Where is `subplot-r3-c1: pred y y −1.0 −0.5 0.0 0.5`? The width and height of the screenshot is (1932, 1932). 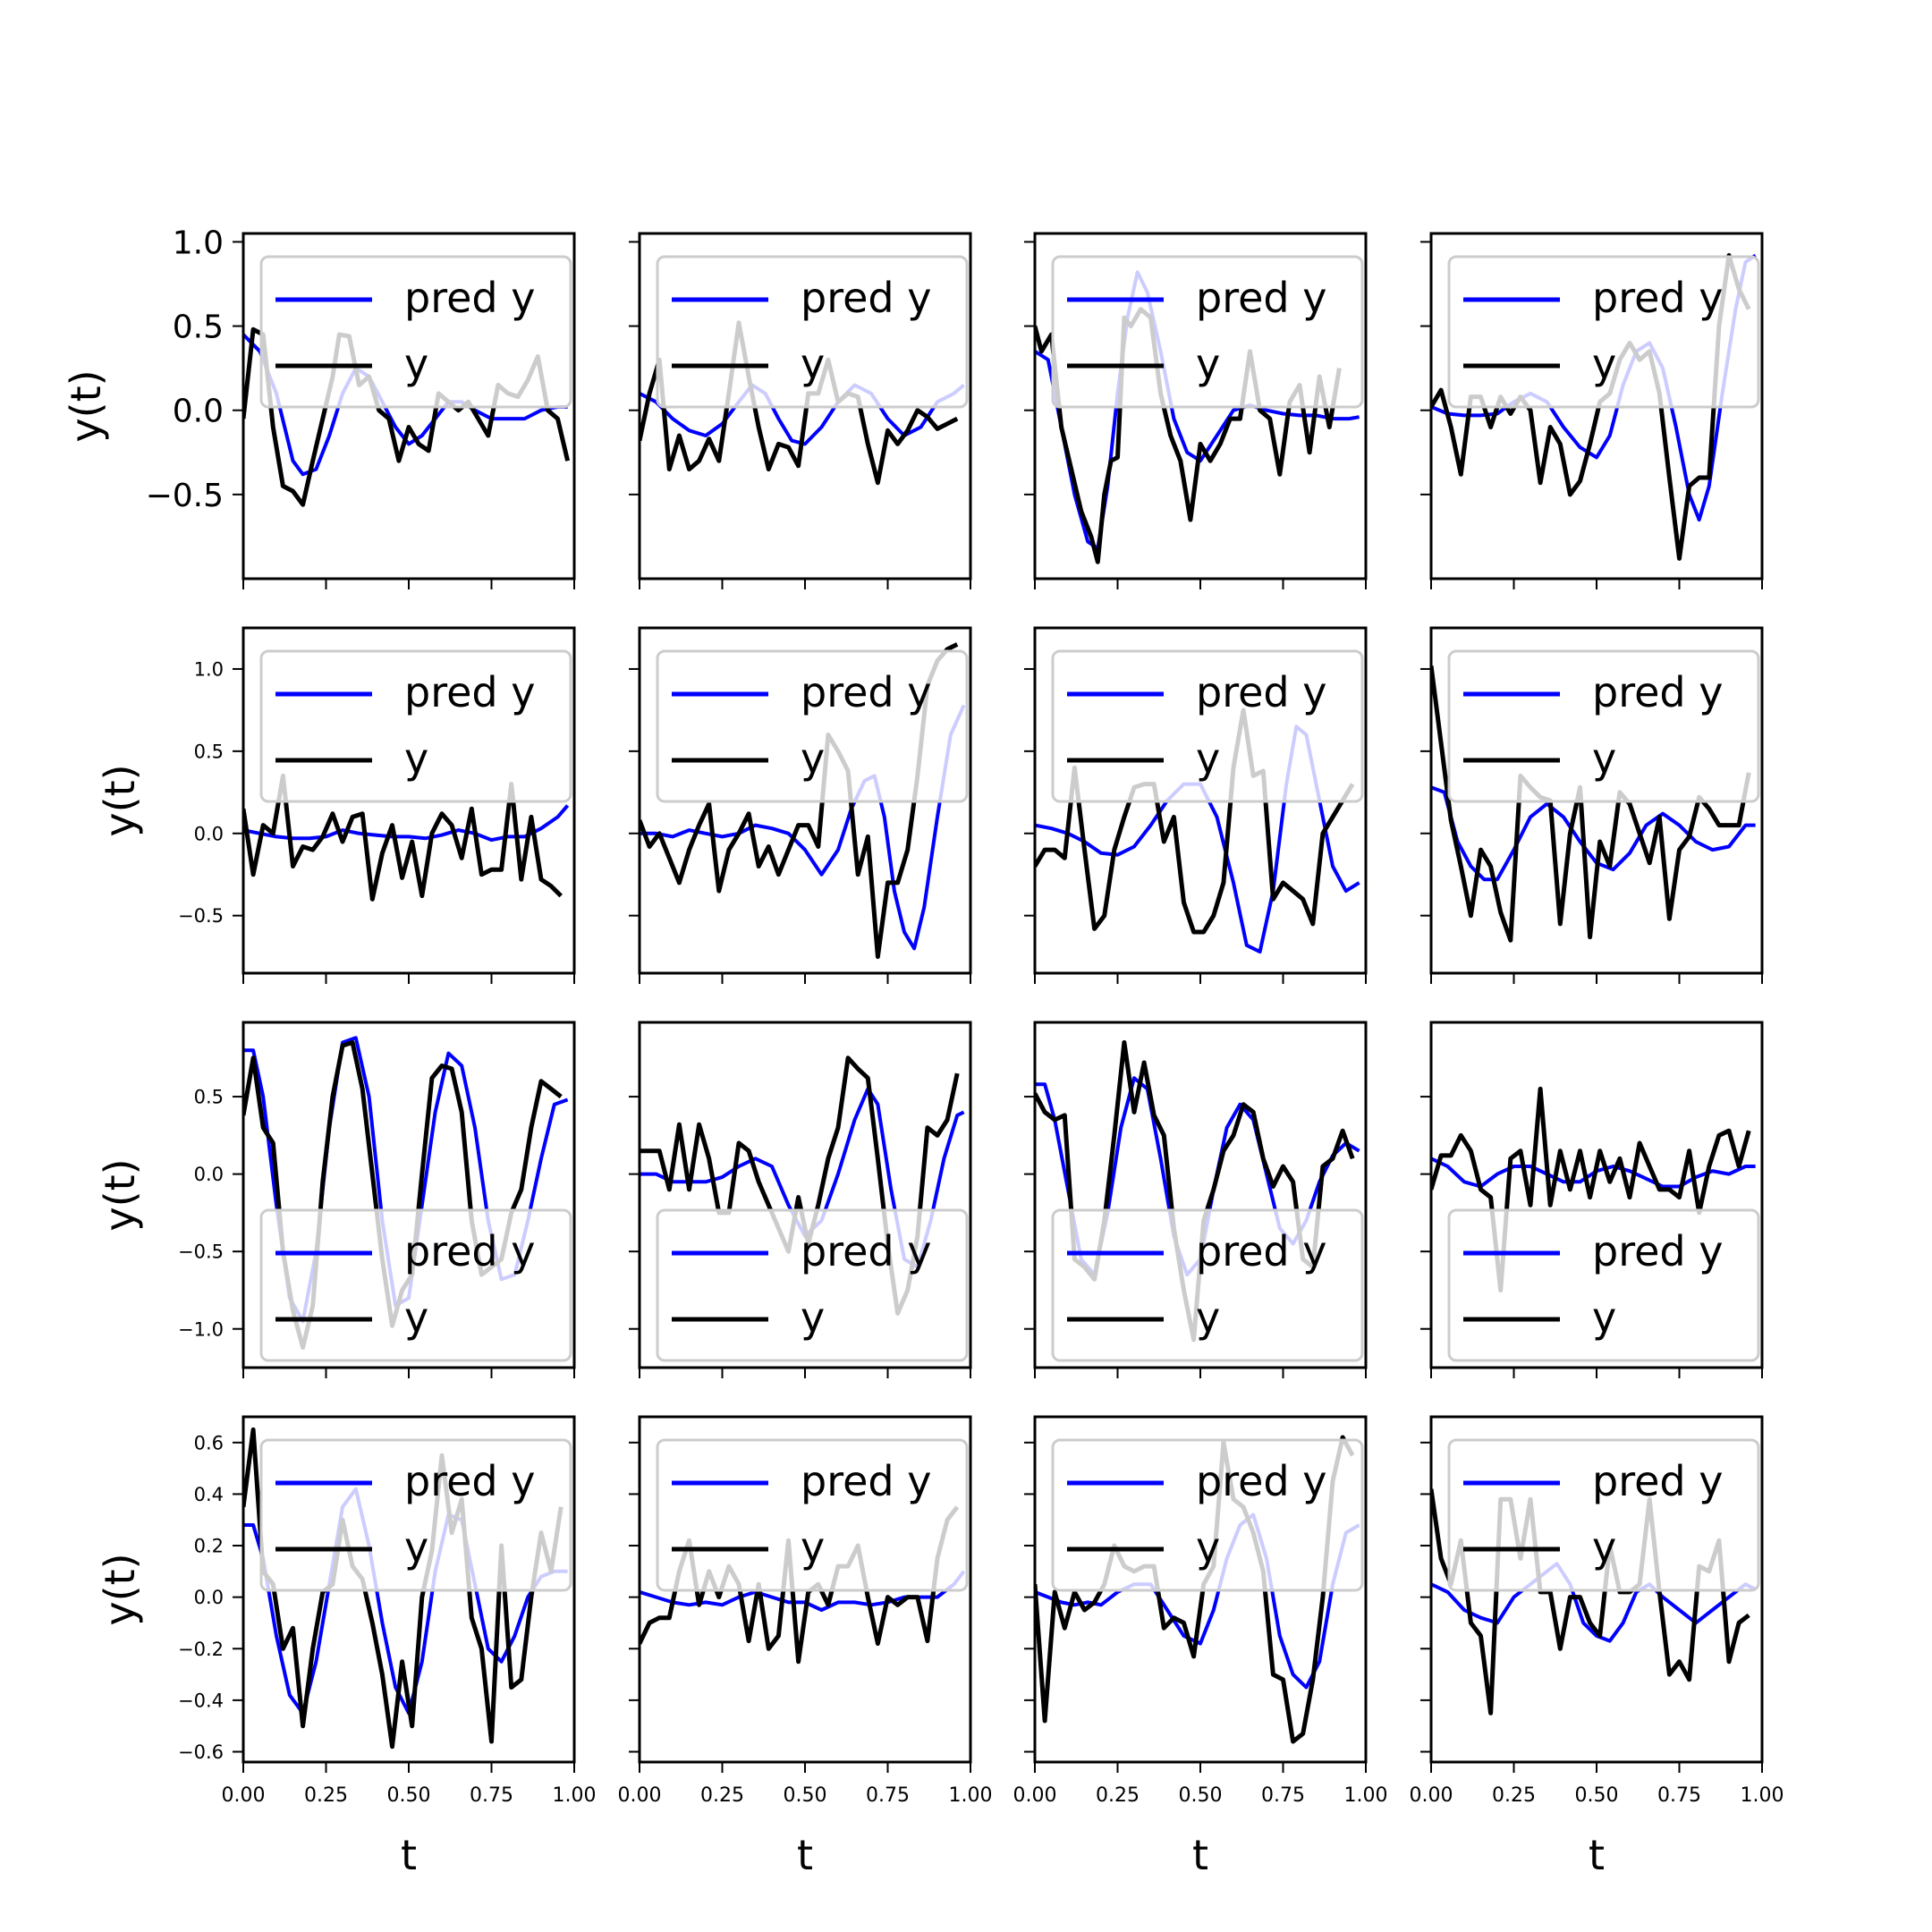
subplot-r3-c1: pred y y −1.0 −0.5 0.0 0.5 is located at coordinates (377, 1199).